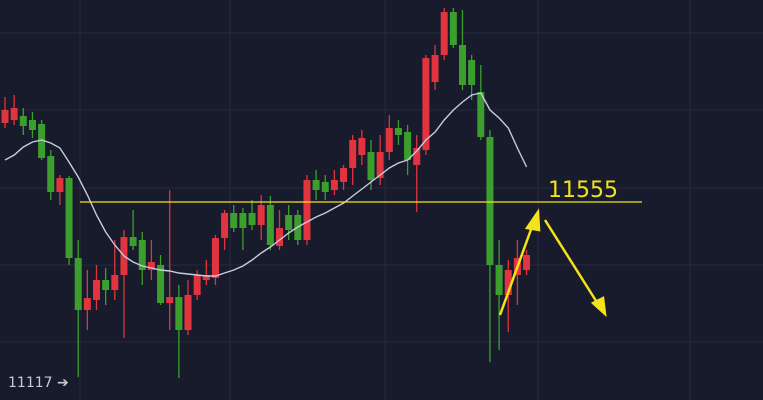 This screenshot has width=763, height=400. What do you see at coordinates (571, 262) in the screenshot?
I see `arrow-down` at bounding box center [571, 262].